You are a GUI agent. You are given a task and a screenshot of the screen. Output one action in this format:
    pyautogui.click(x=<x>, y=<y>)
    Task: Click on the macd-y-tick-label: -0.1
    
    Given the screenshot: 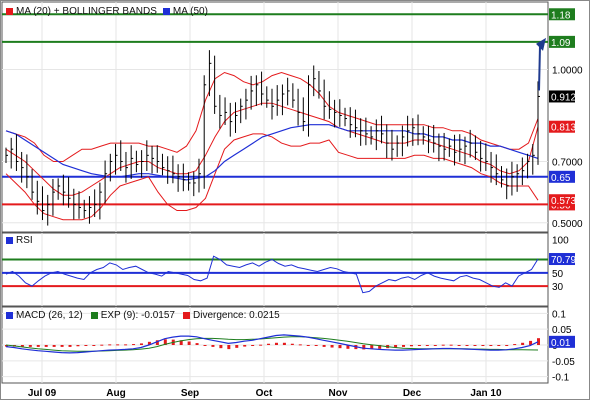 What is the action you would take?
    pyautogui.click(x=561, y=378)
    